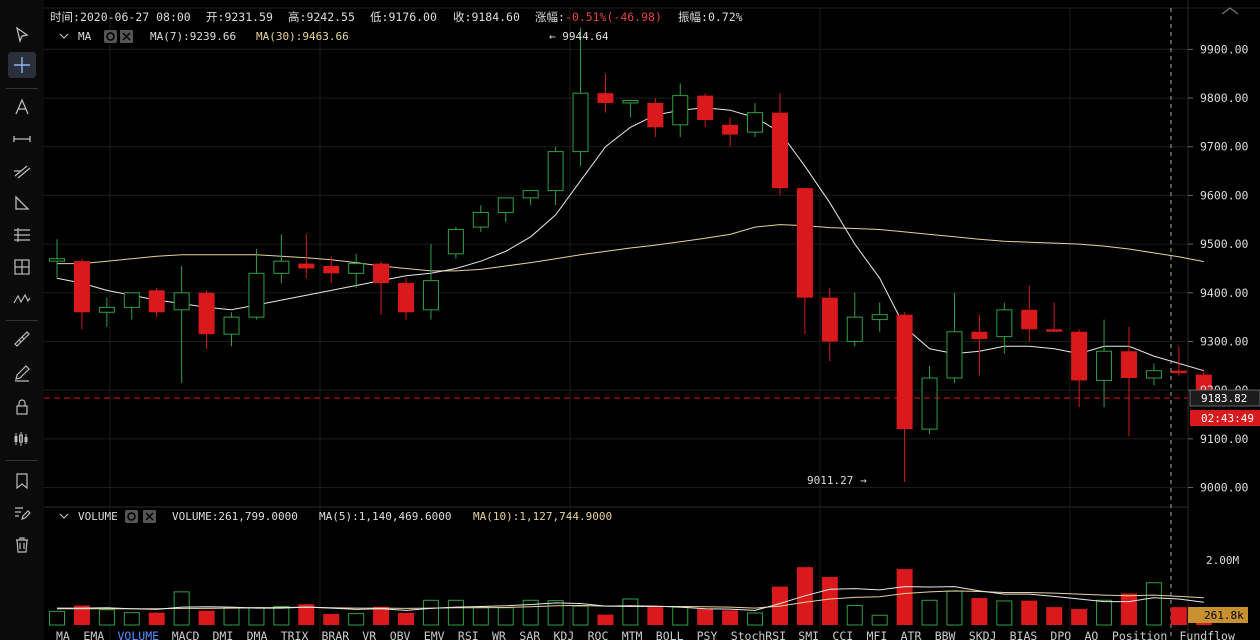  Describe the element at coordinates (1024, 634) in the screenshot. I see `indicator-tab: BIAS` at that location.